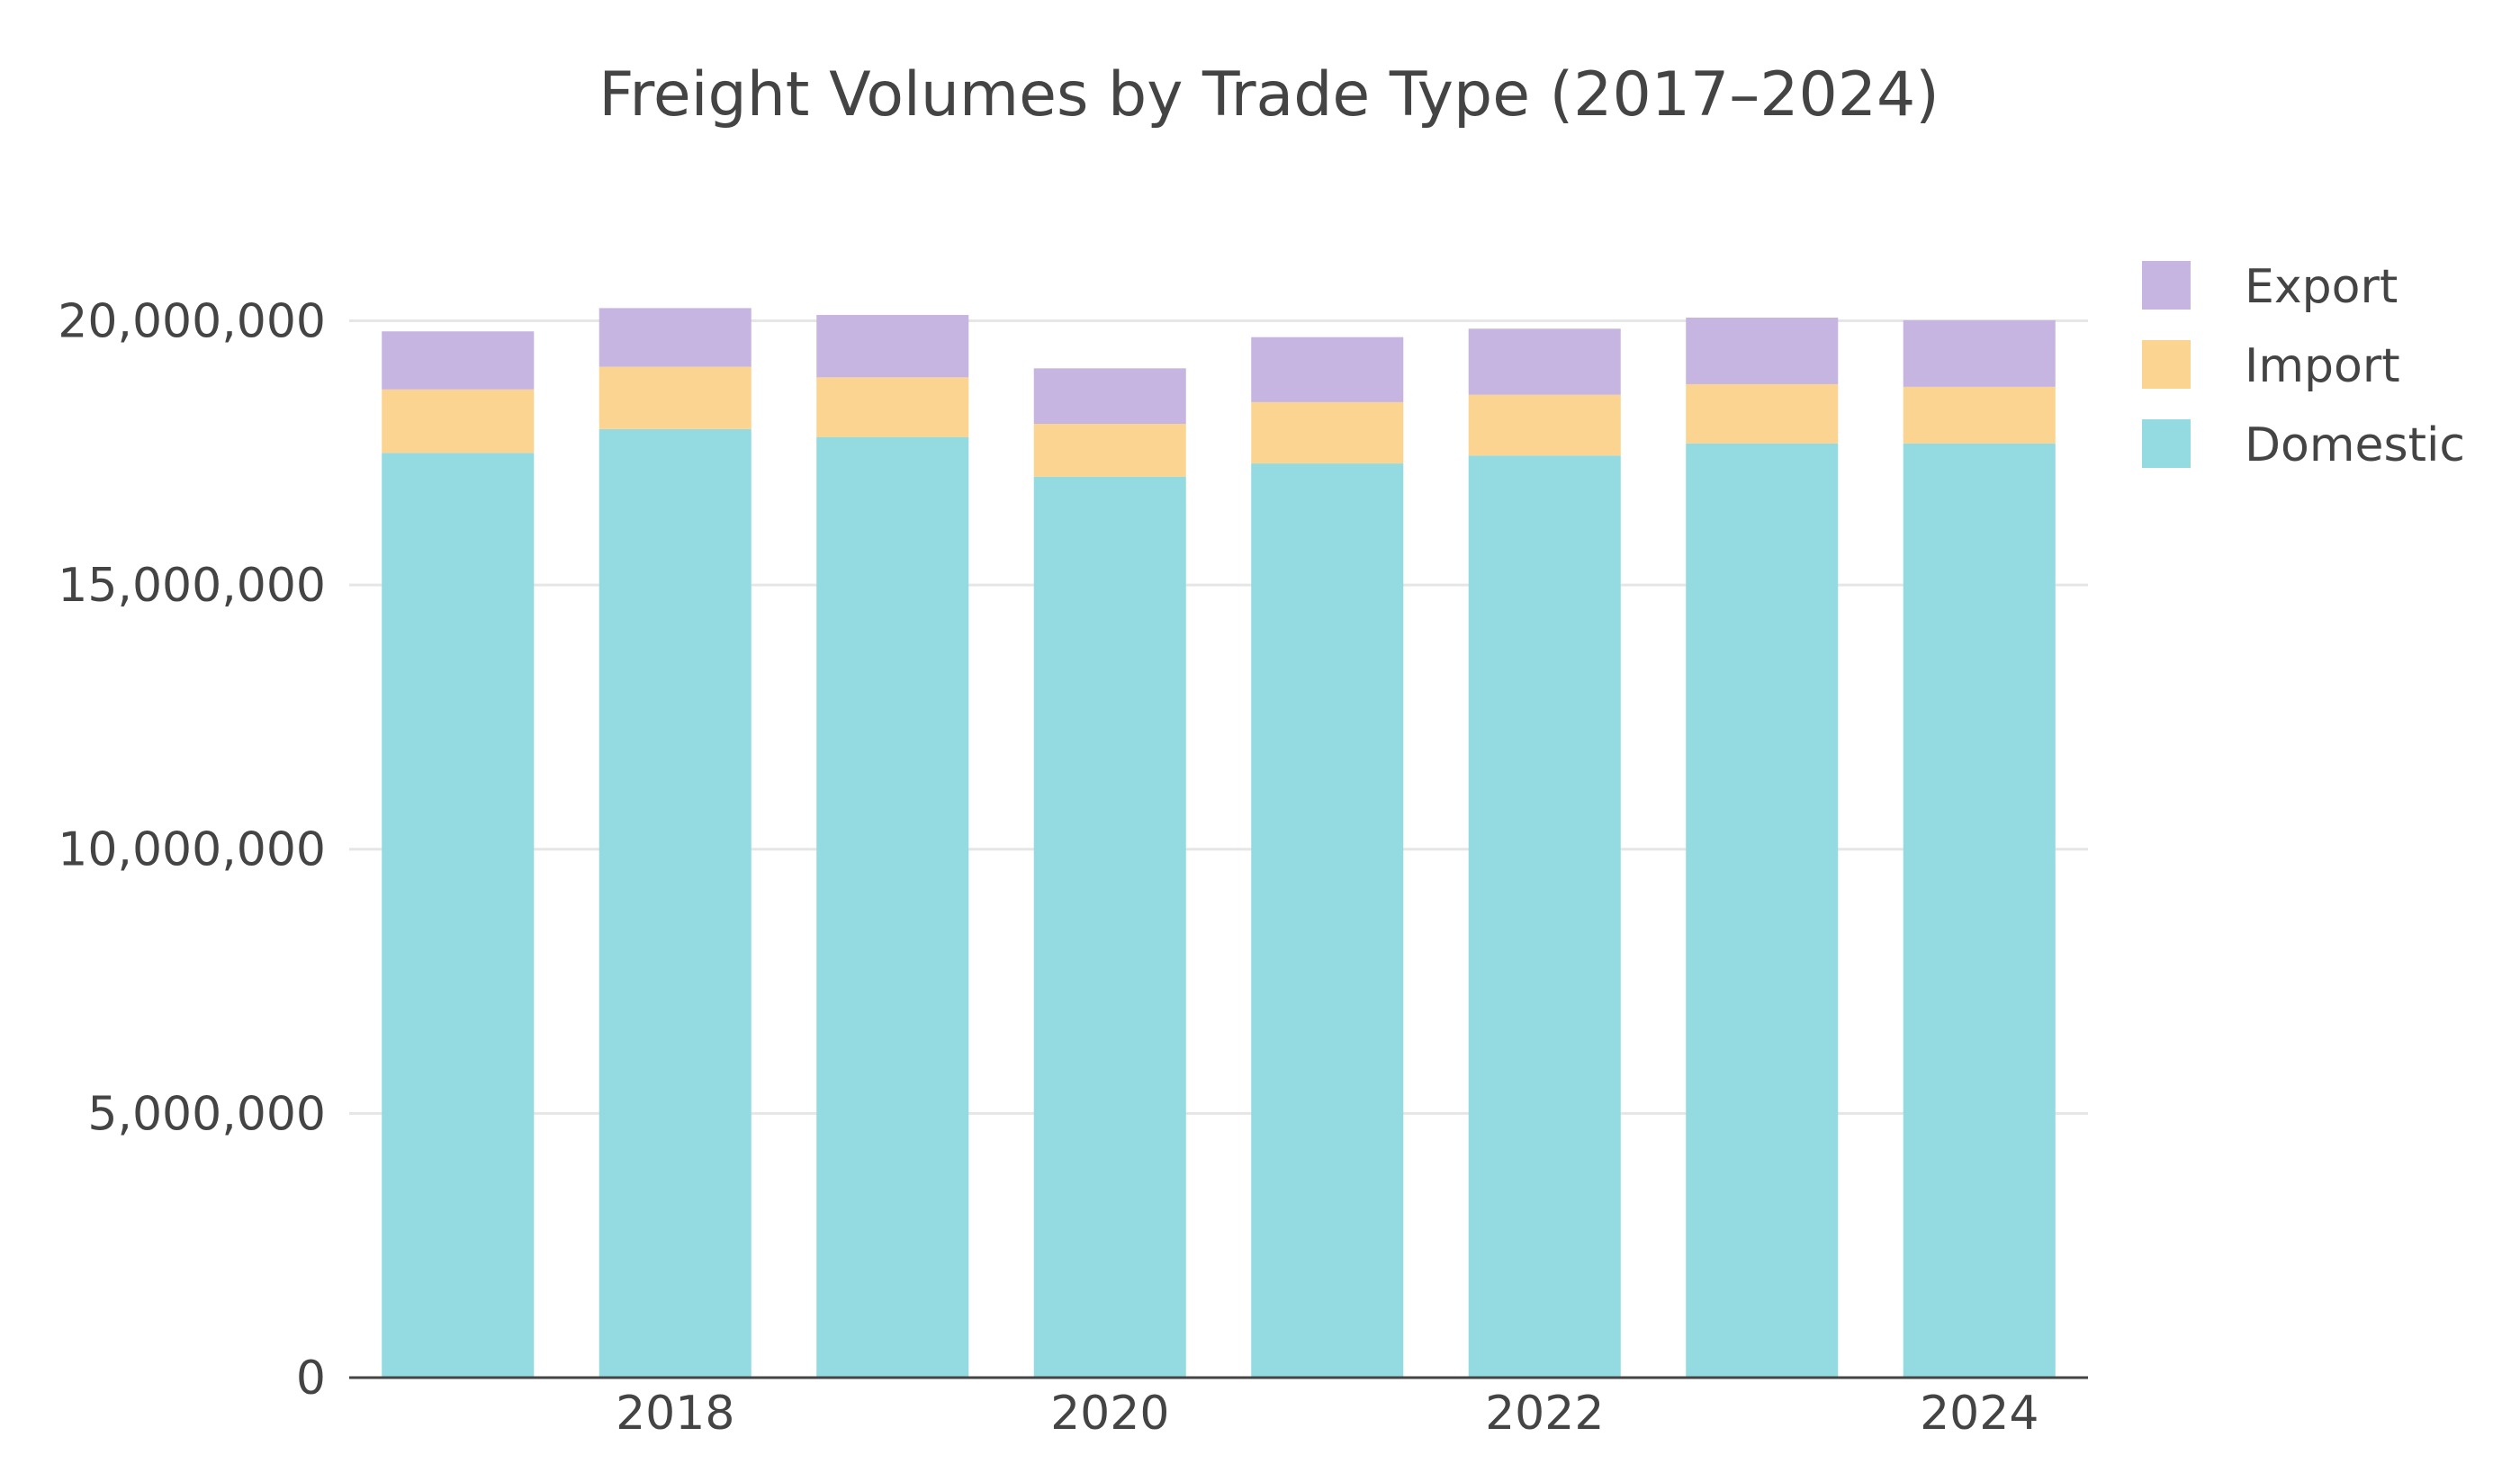  Describe the element at coordinates (1763, 413) in the screenshot. I see `bar-import-2023` at that location.